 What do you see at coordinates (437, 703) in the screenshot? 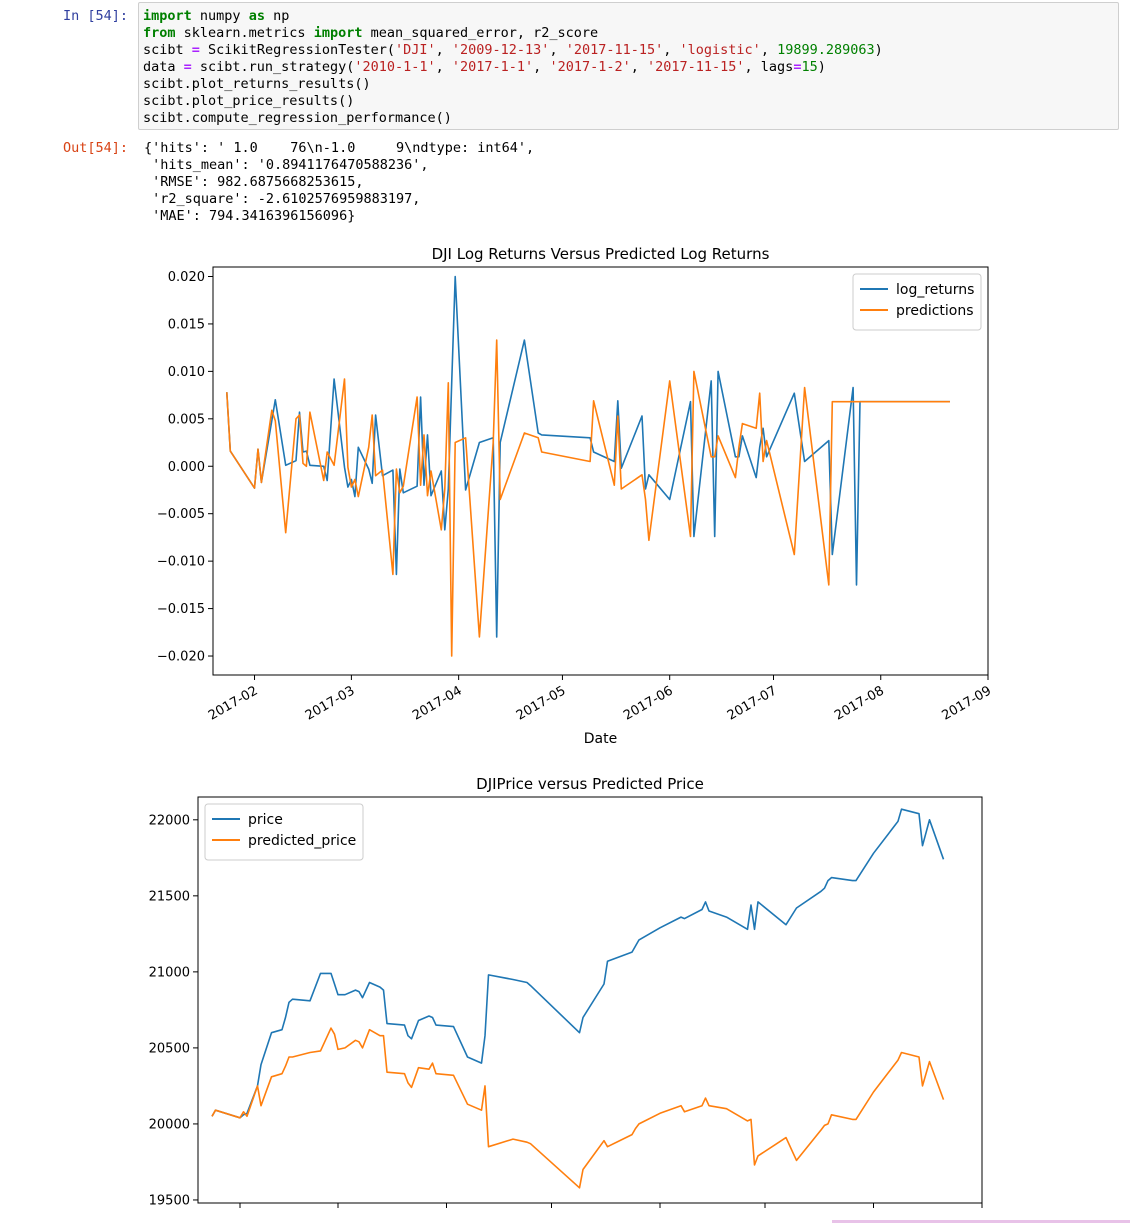
I see `x-tick-label: 2017-04` at bounding box center [437, 703].